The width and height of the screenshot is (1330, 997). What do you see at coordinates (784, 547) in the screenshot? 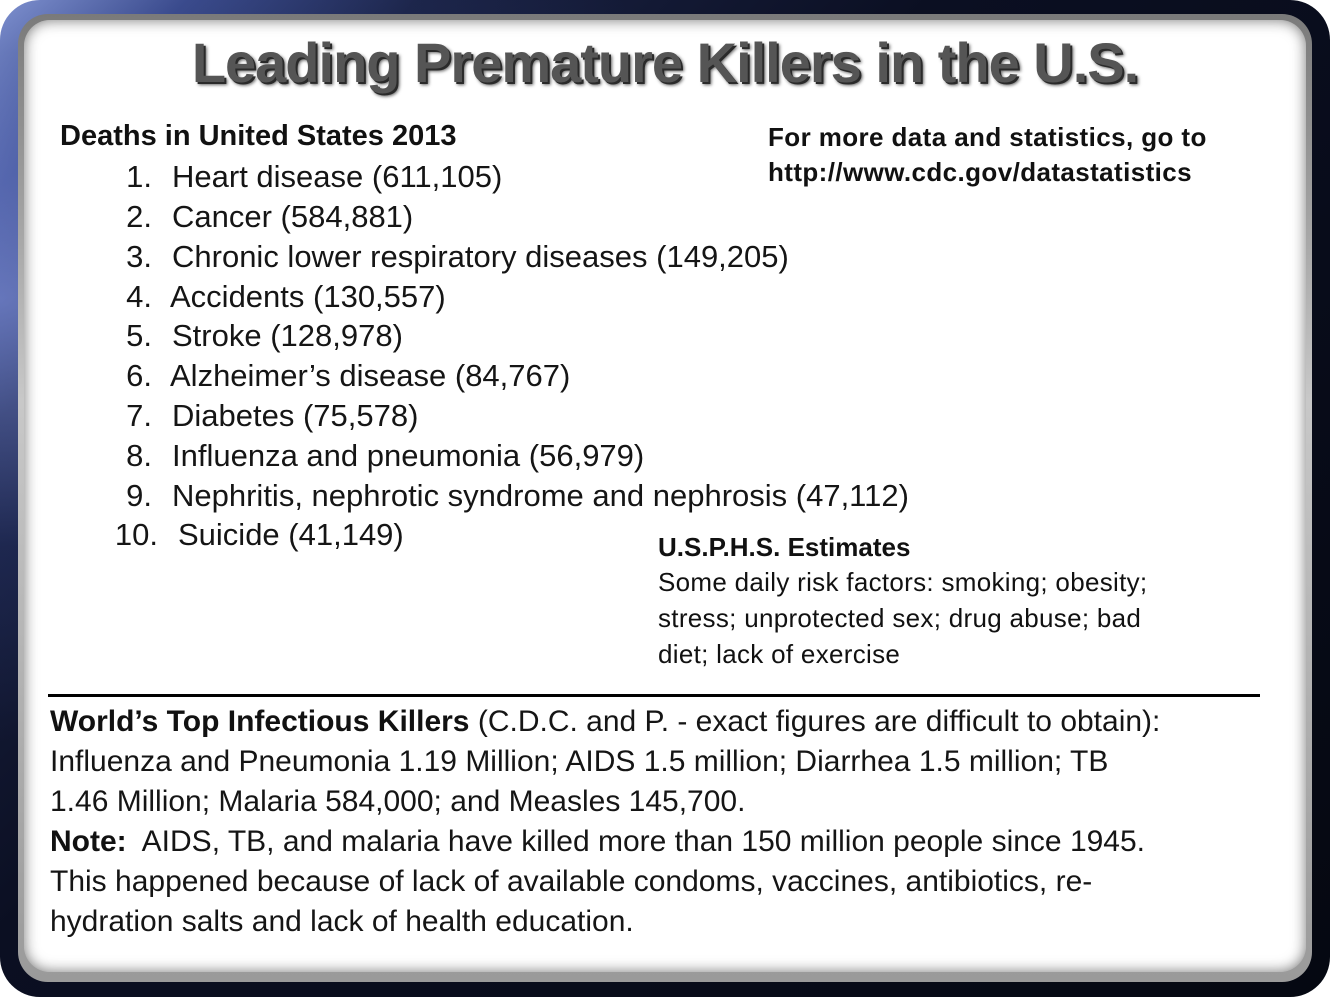
I see `usphs-title: U.S.P.H.S. Estimates` at bounding box center [784, 547].